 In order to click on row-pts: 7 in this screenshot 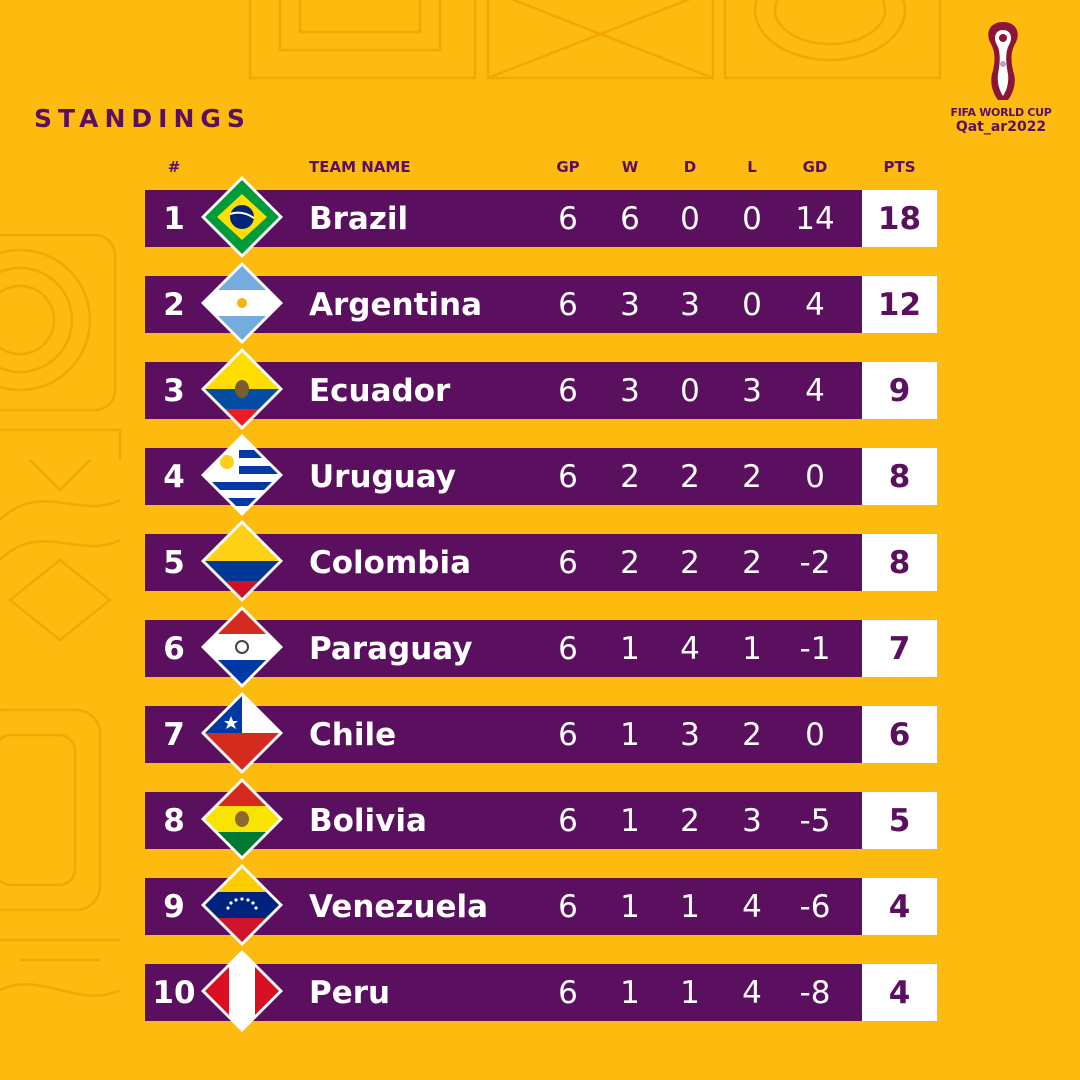, I will do `click(899, 648)`.